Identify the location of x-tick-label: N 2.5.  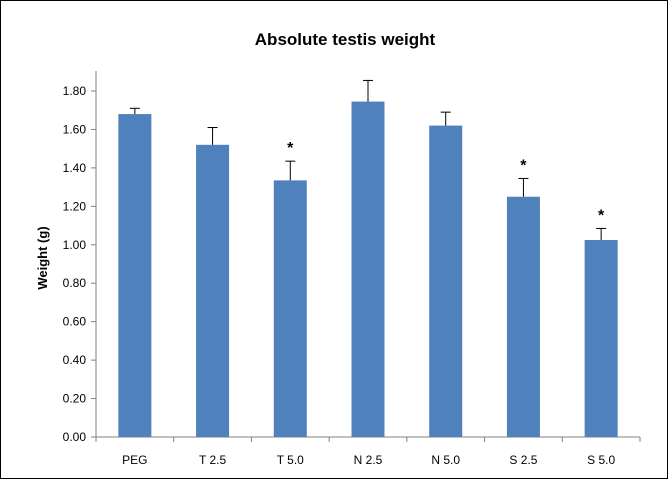
(368, 460).